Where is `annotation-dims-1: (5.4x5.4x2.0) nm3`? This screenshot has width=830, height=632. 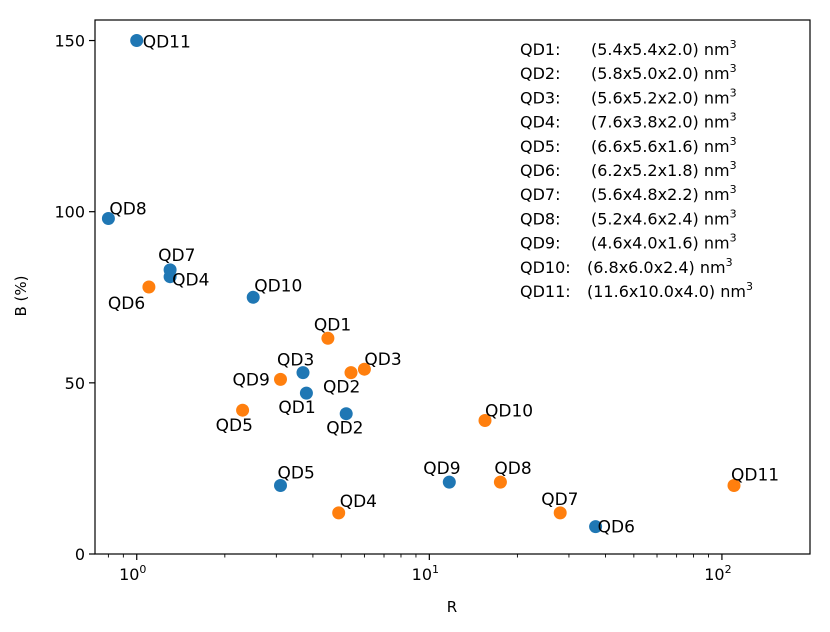
annotation-dims-1: (5.4x5.4x2.0) nm3 is located at coordinates (664, 48).